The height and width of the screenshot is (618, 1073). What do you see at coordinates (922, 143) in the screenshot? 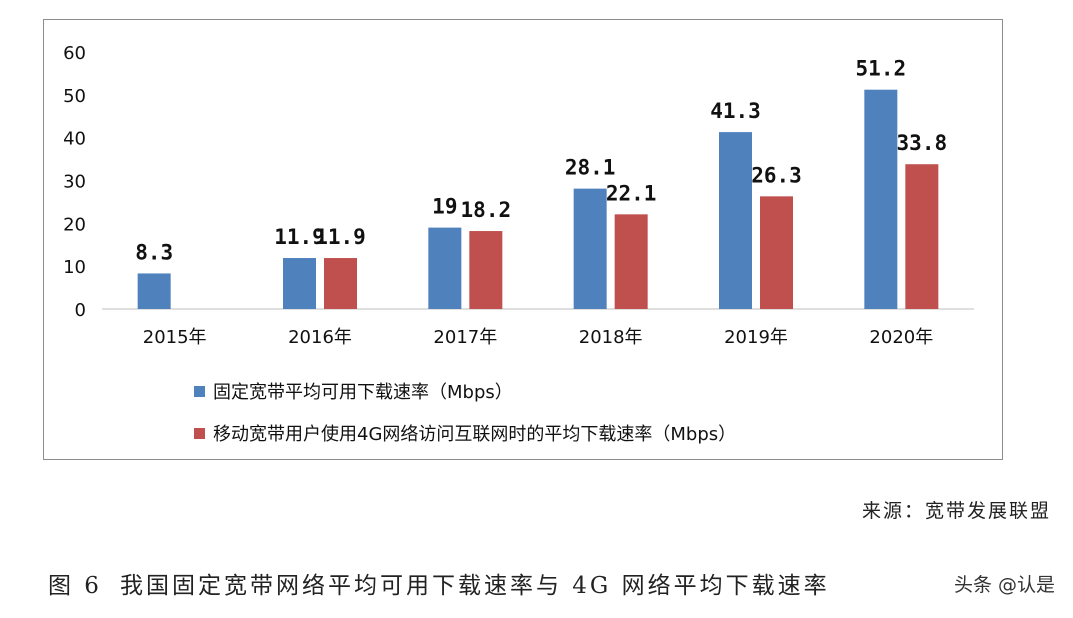
I see `data-label: 33.8` at bounding box center [922, 143].